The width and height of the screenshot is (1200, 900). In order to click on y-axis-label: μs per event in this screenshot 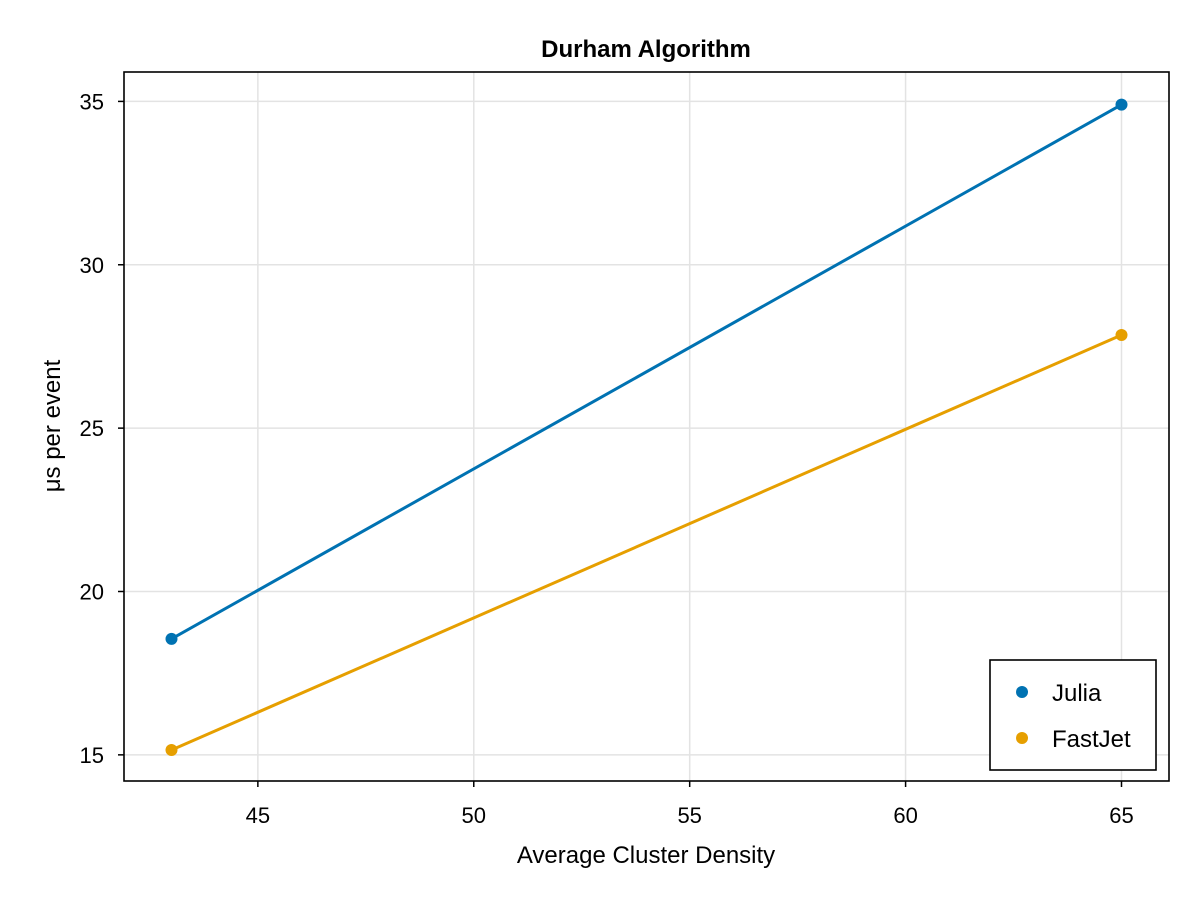, I will do `click(52, 425)`.